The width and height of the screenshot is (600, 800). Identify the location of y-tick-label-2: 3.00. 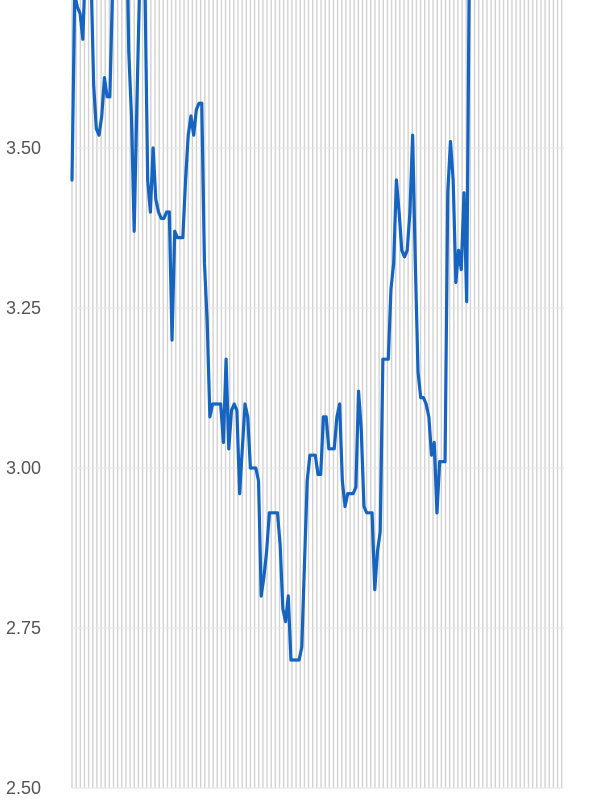
(23, 468).